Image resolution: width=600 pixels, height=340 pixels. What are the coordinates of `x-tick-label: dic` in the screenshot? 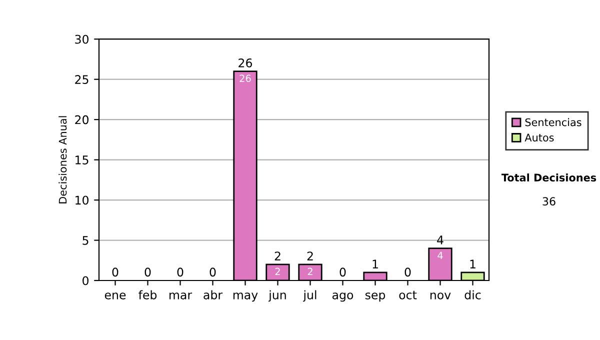 It's located at (472, 295).